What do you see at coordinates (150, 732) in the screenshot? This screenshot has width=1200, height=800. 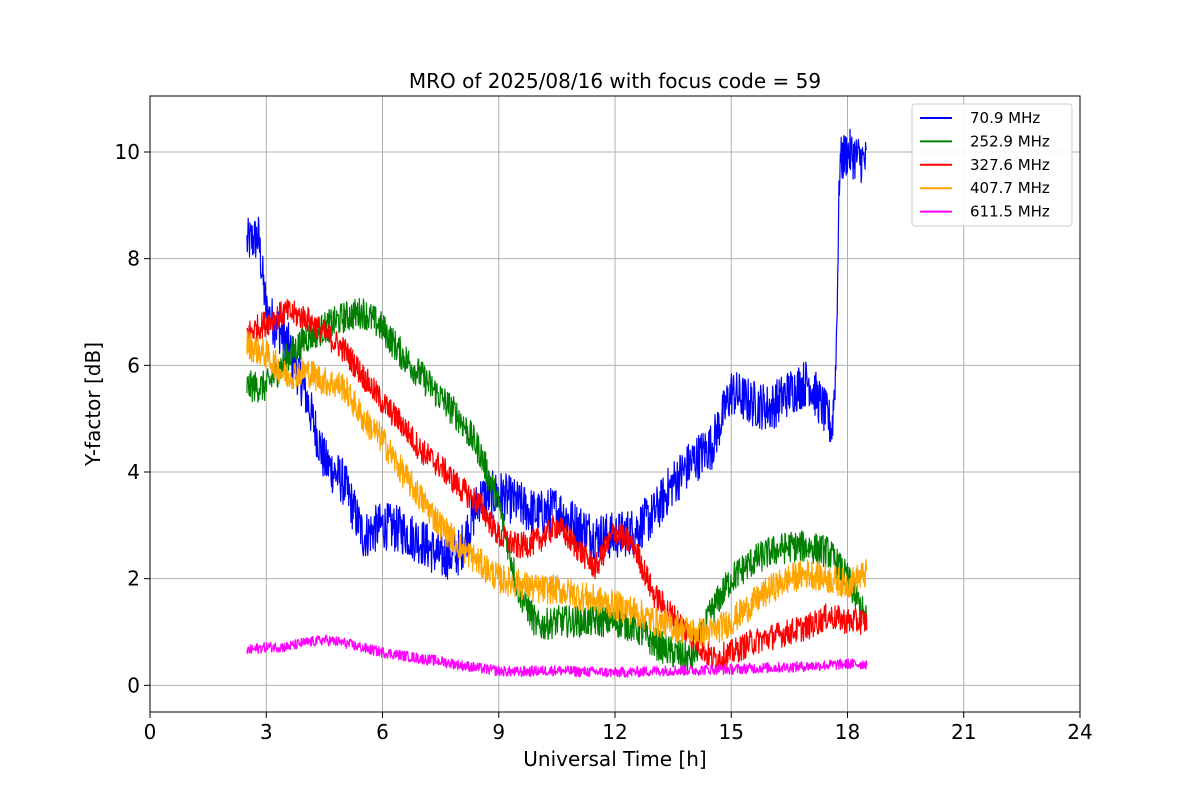 I see `x-tick-label: 0` at bounding box center [150, 732].